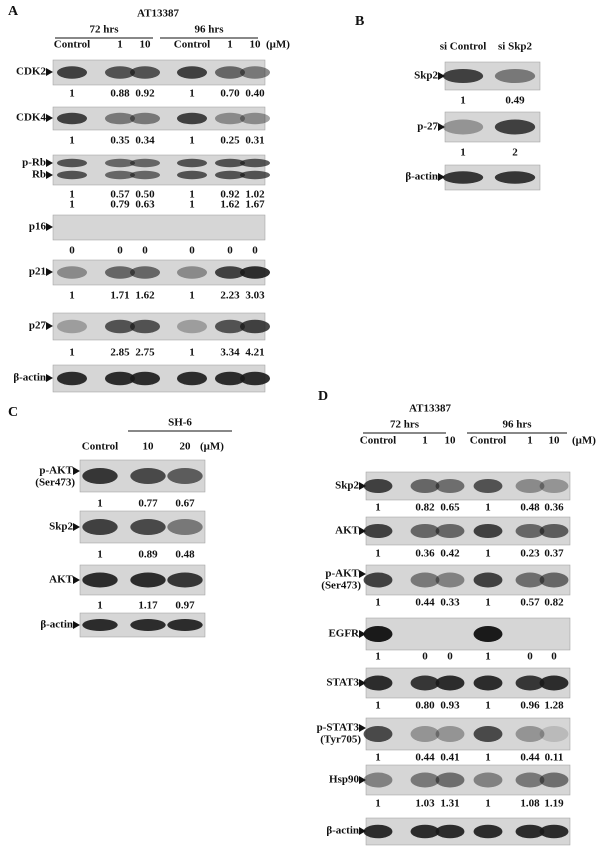 The height and width of the screenshot is (855, 600). I want to click on quant-value: 0.31, so click(254, 141).